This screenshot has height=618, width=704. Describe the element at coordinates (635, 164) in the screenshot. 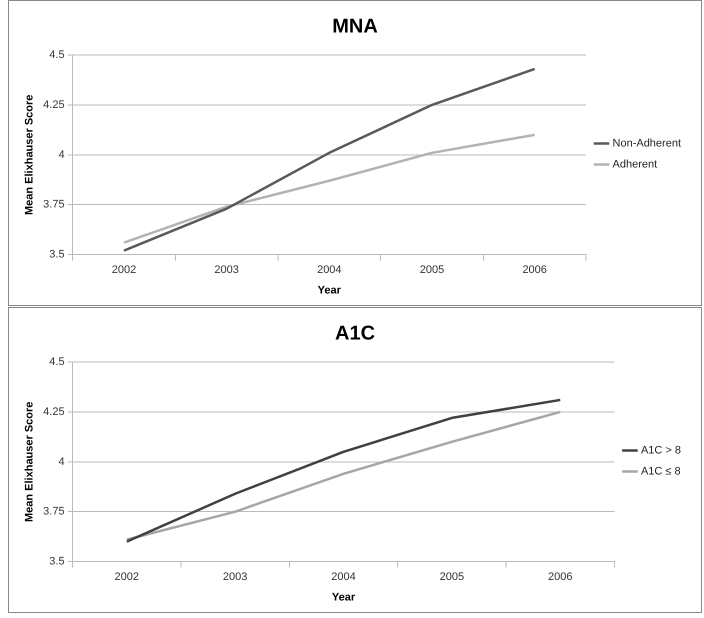

I see `legend-label: Adherent` at that location.